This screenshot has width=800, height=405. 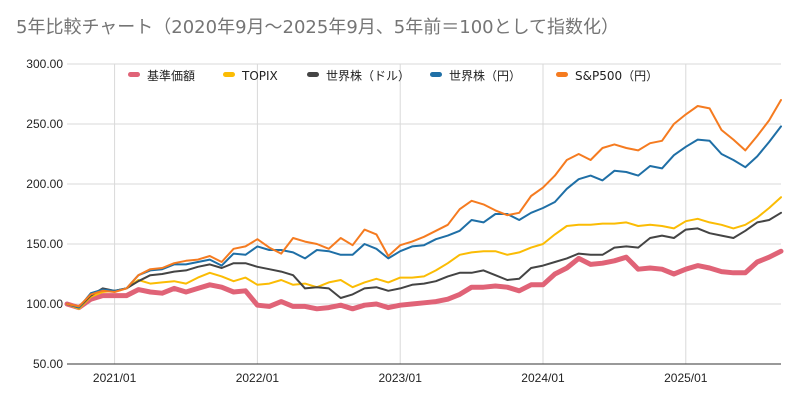 I want to click on x-tick-label: 2025/01, so click(x=686, y=378).